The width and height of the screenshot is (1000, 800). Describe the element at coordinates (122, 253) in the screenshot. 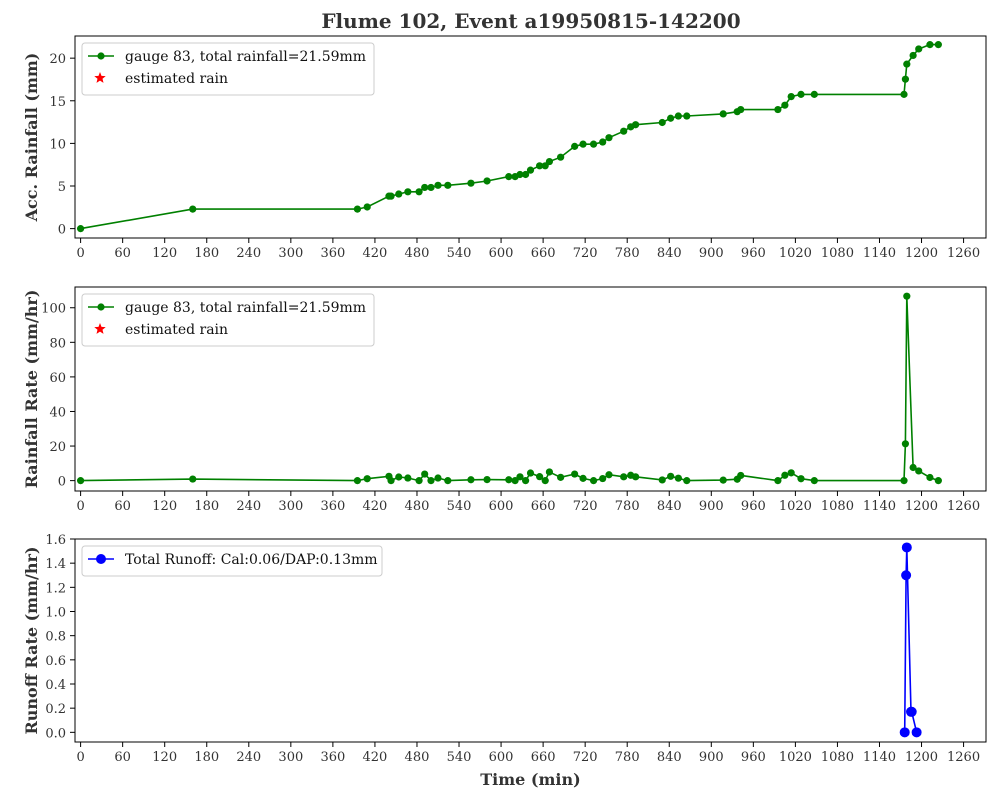

I see `x-tick-label: 60` at that location.